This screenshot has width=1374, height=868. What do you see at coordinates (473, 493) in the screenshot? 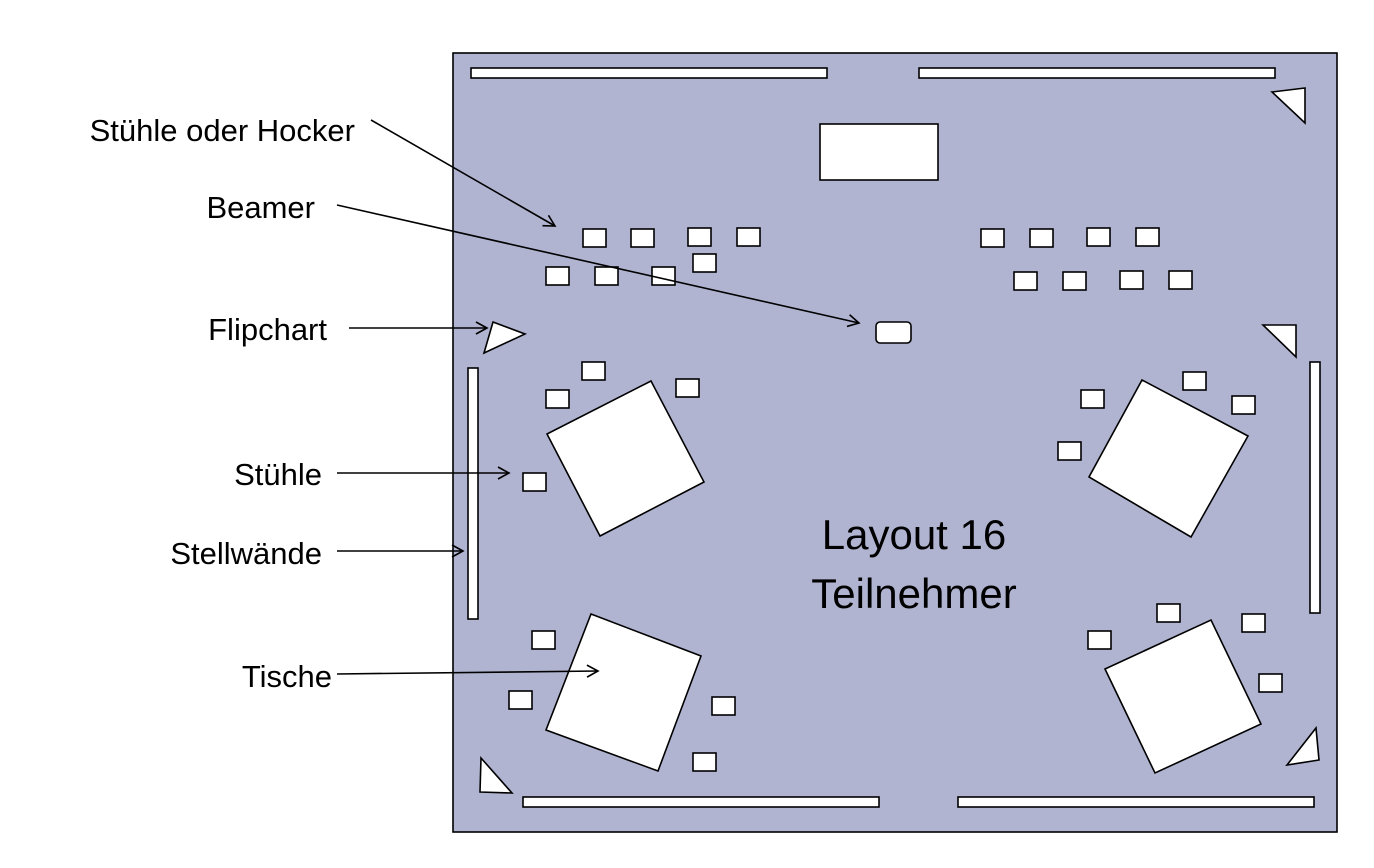
I see `partition-wall-left` at bounding box center [473, 493].